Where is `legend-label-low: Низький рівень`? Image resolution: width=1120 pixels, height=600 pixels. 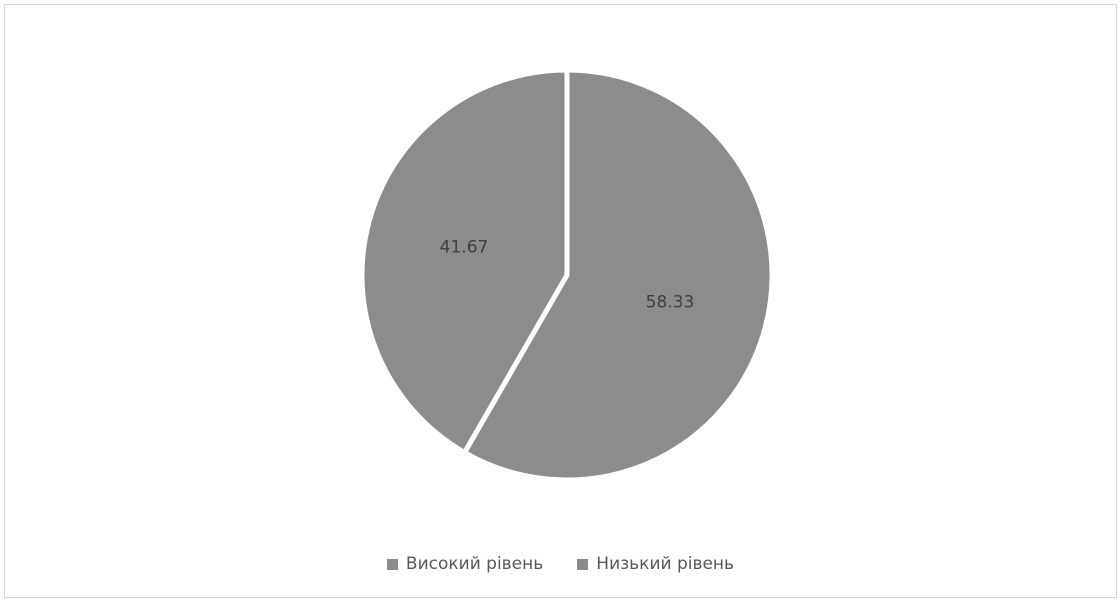
legend-label-low: Низький рівень is located at coordinates (665, 564).